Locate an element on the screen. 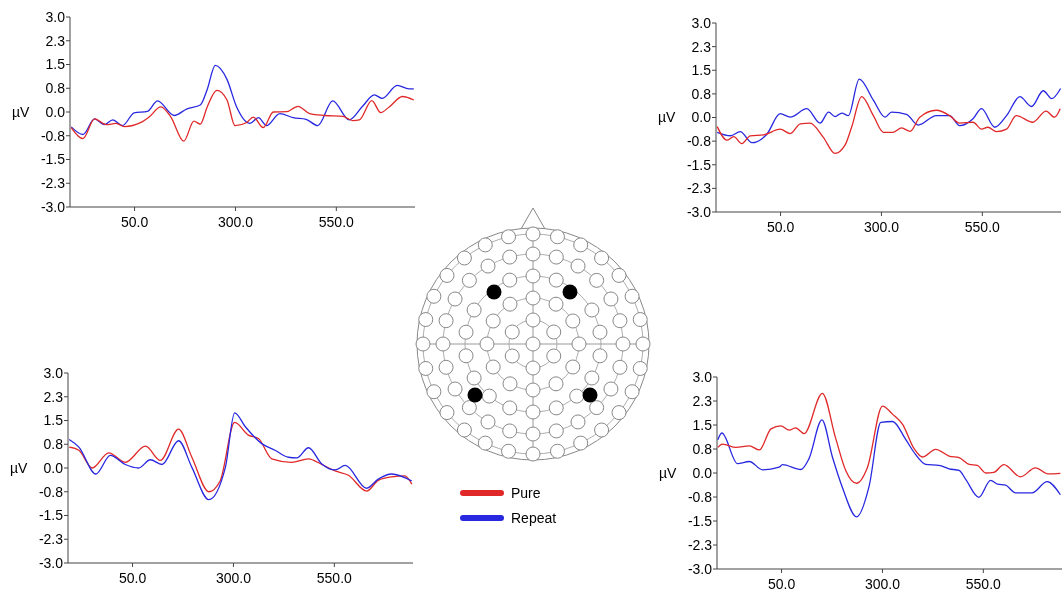 The width and height of the screenshot is (1064, 596). legend-label: Repeat is located at coordinates (534, 518).